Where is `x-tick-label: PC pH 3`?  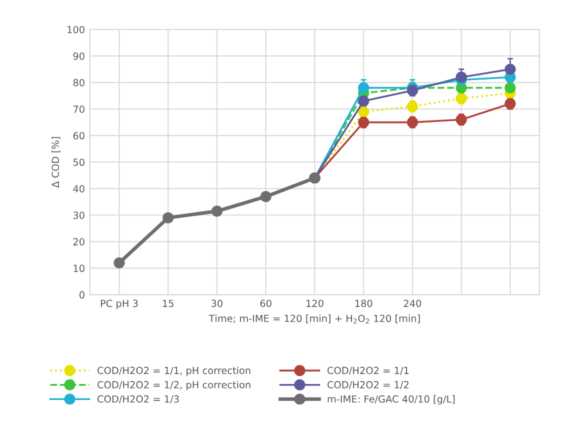
x-tick-label: PC pH 3 is located at coordinates (119, 304).